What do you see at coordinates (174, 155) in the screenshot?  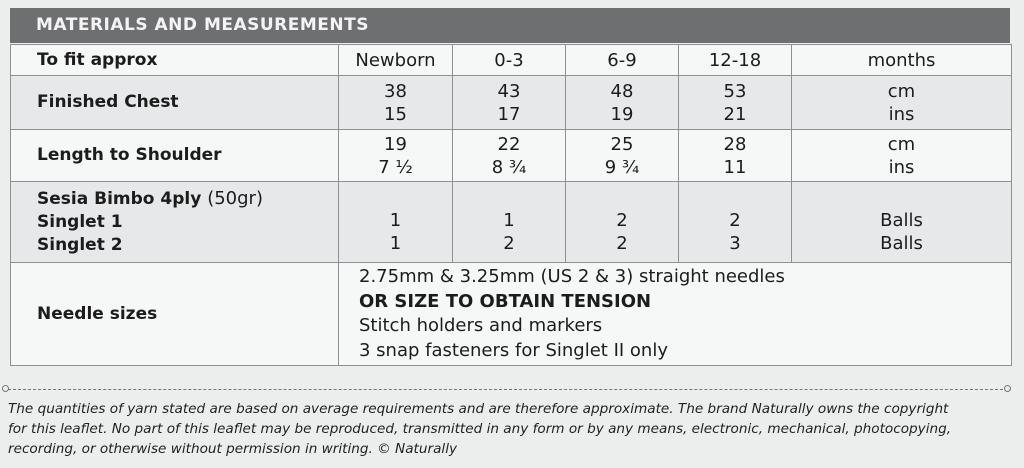 I see `row-label: Length to Shoulder` at bounding box center [174, 155].